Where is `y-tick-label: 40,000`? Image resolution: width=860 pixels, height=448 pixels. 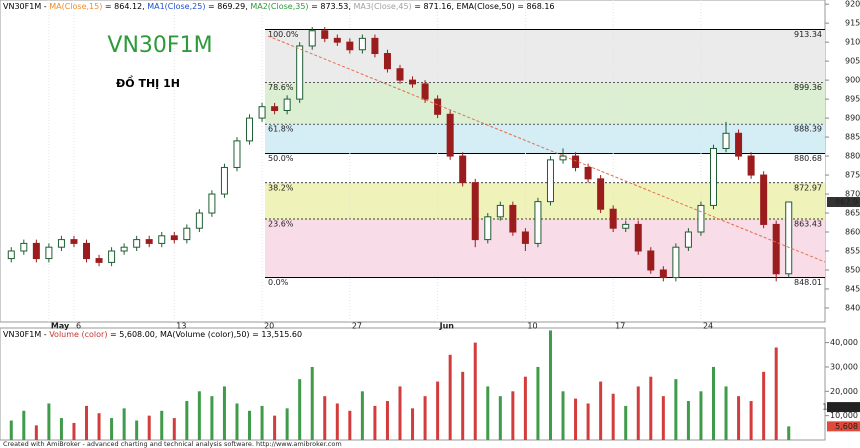
y-tick-label: 40,000 is located at coordinates (844, 342).